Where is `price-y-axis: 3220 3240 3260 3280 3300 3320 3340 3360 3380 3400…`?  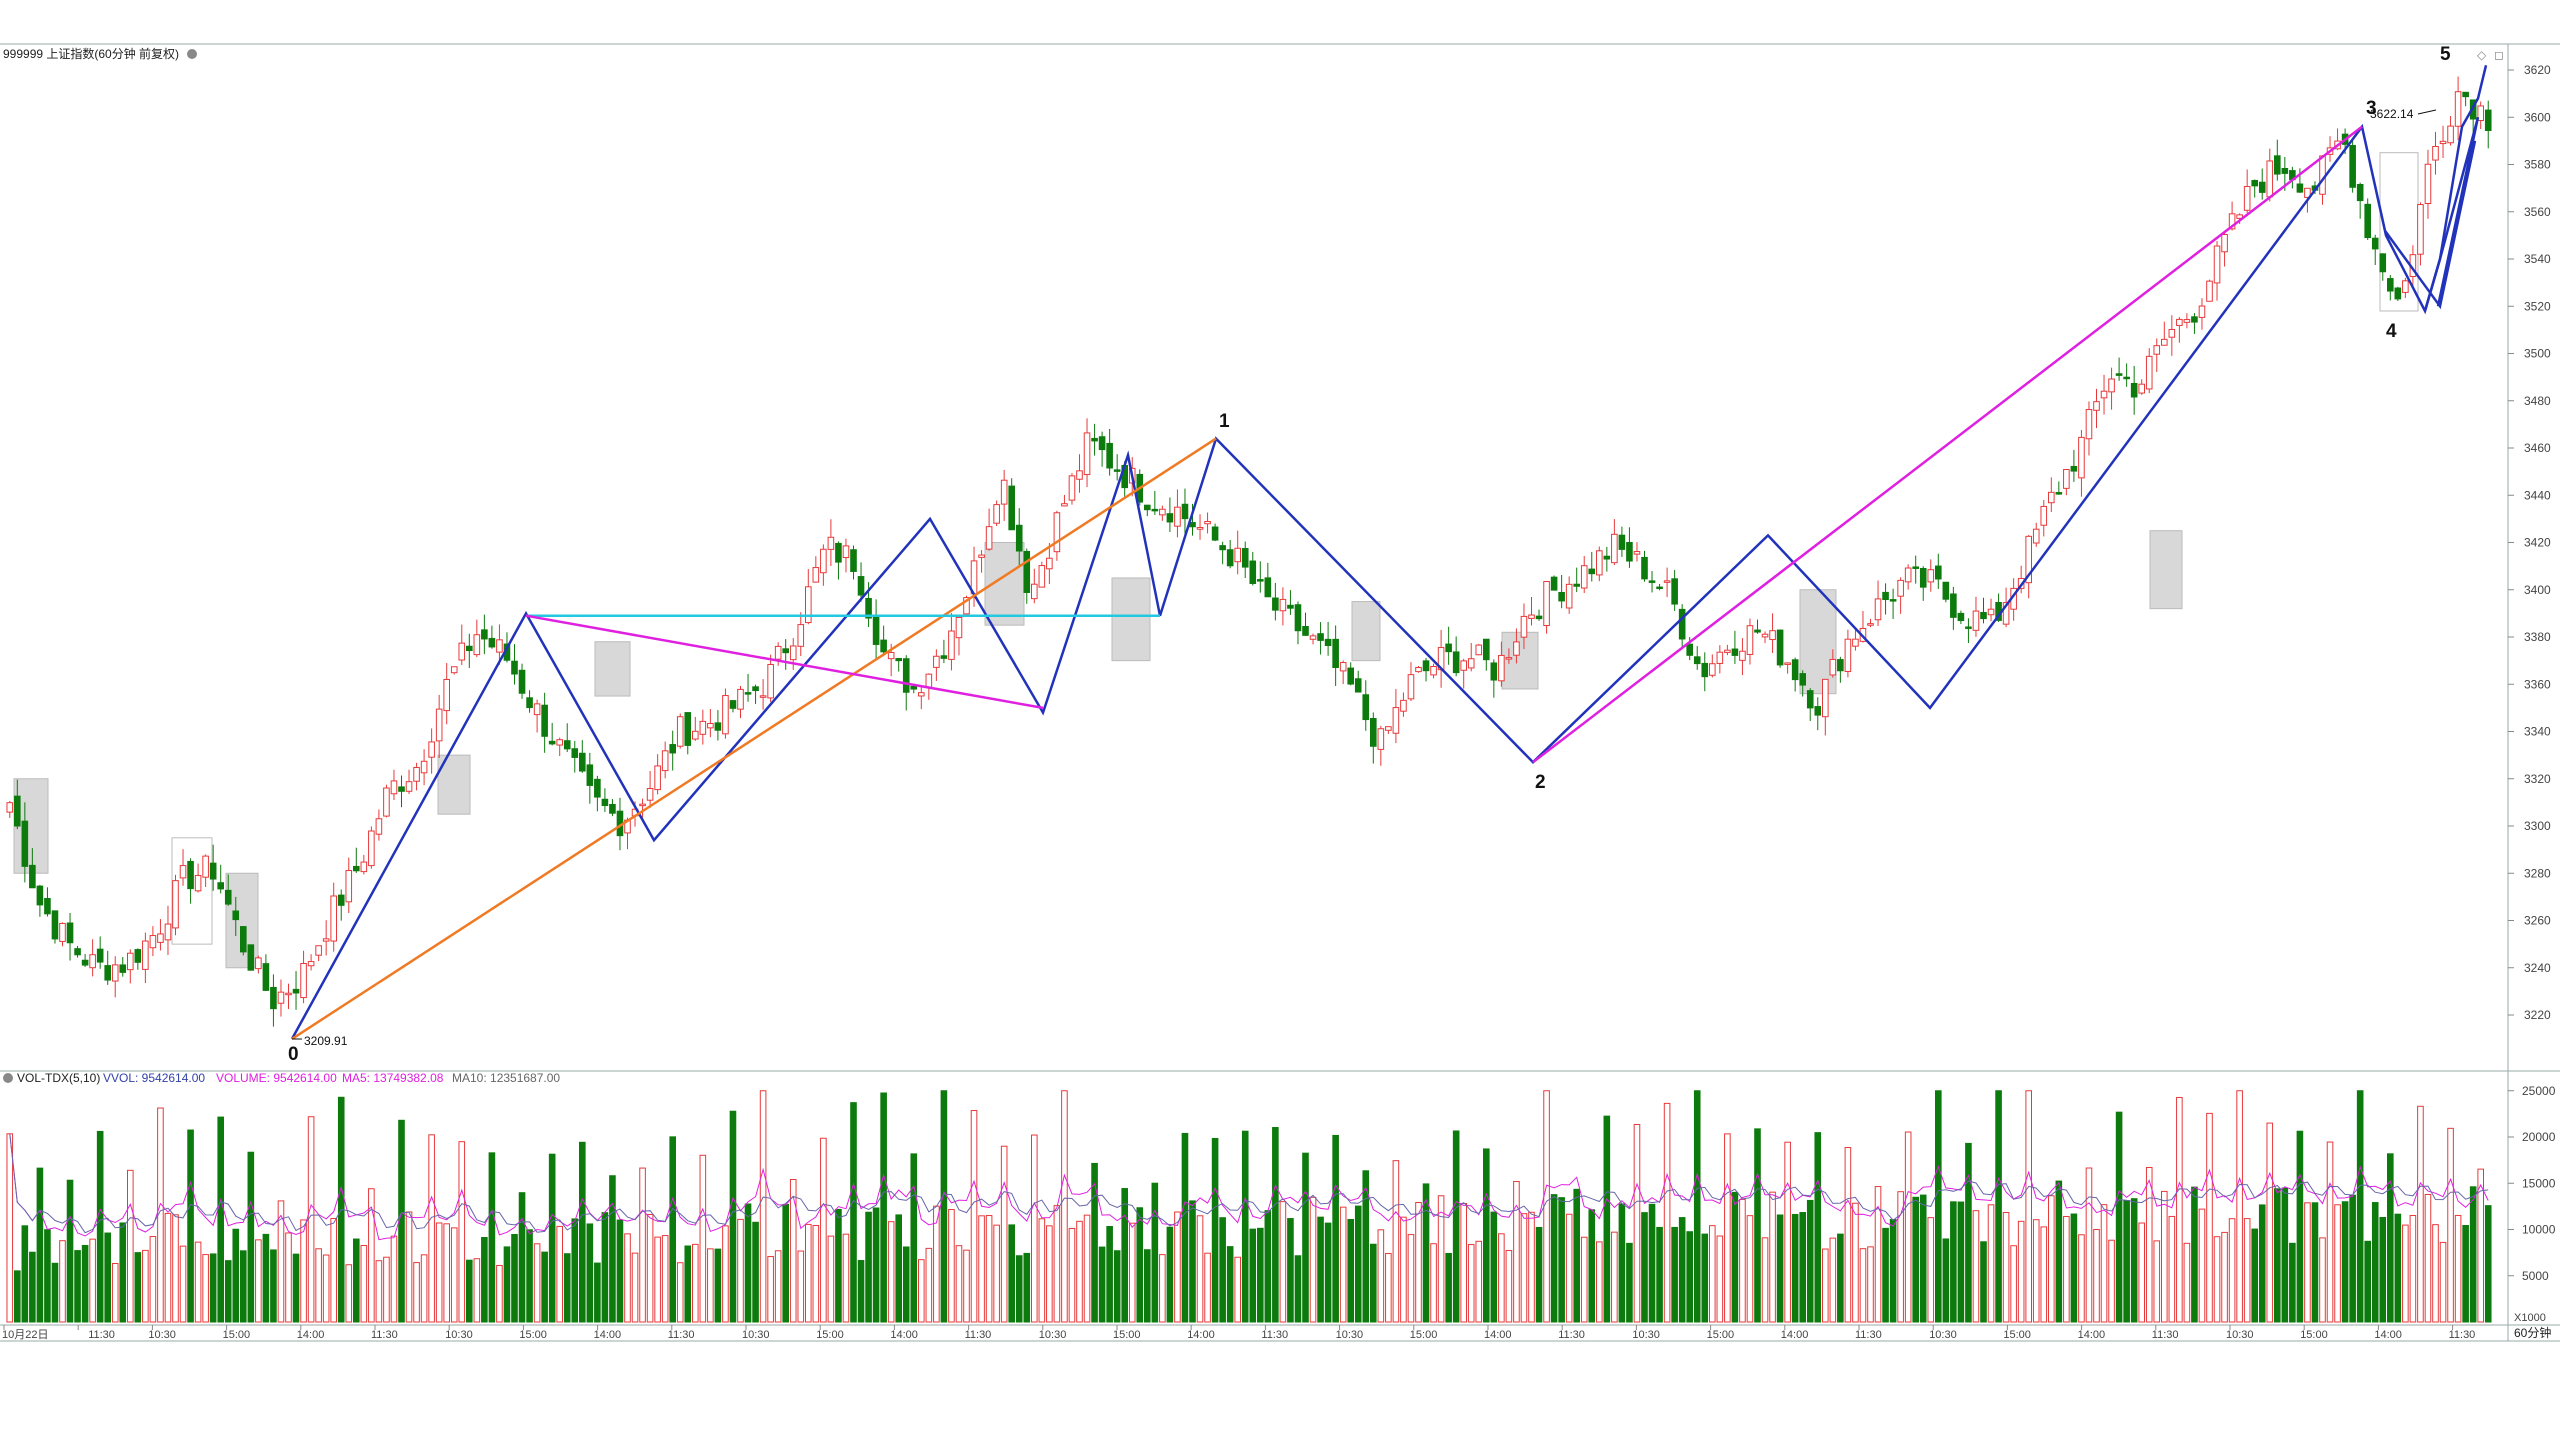
price-y-axis: 3220 3240 3260 3280 3300 3320 3340 3360 3380 3400… is located at coordinates (2529, 542).